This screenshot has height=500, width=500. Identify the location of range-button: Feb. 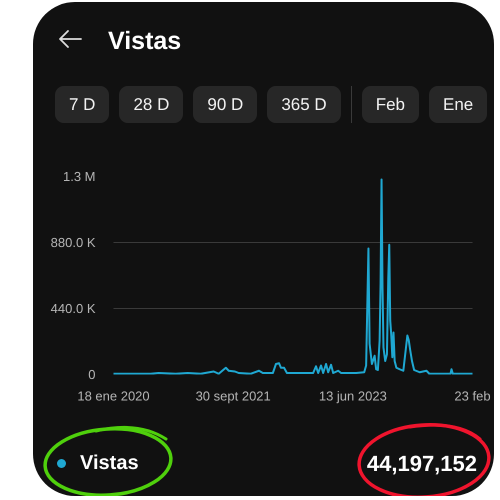
(390, 104).